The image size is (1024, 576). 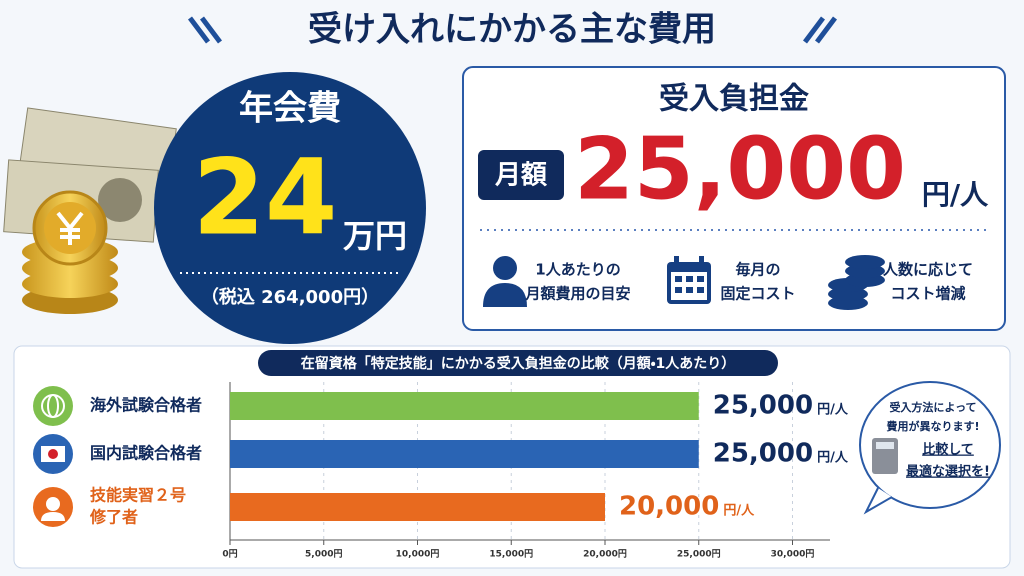 I want to click on money-illustration, so click(x=90, y=210).